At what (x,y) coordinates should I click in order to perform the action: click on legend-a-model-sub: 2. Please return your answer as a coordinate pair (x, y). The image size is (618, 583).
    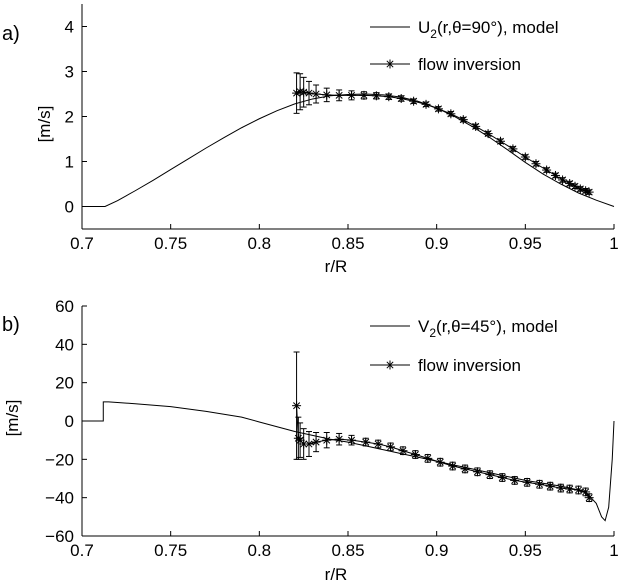
    Looking at the image, I should click on (433, 34).